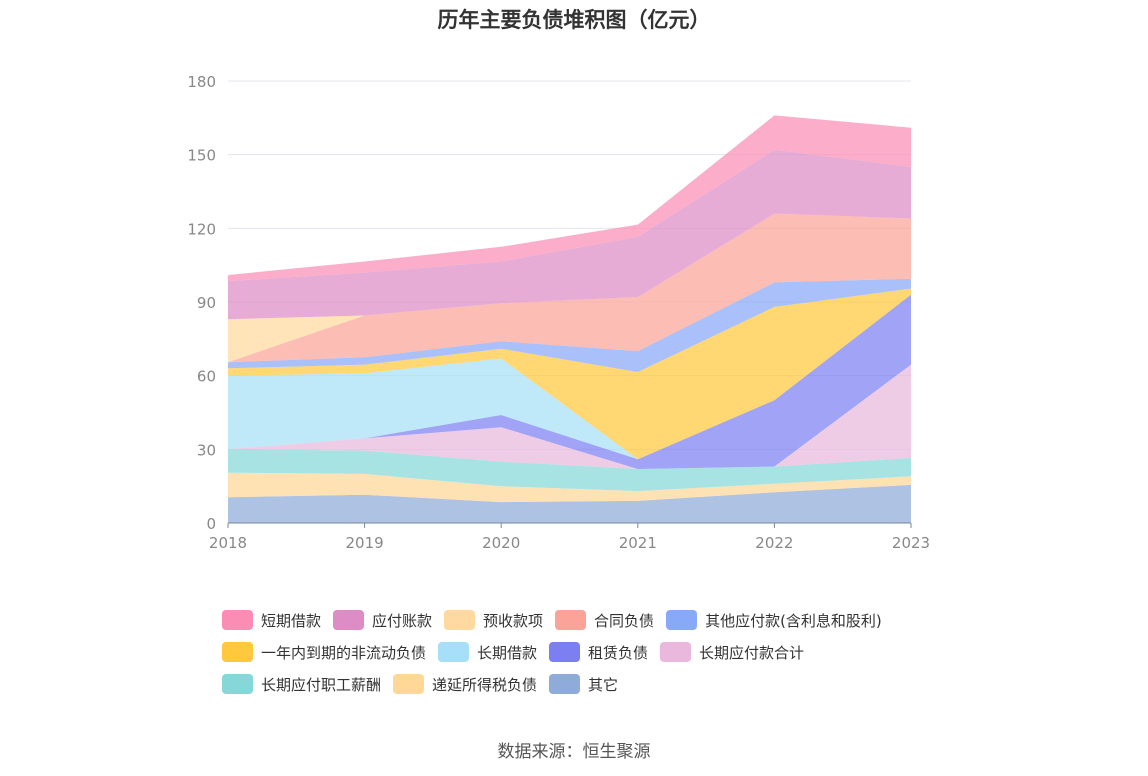  Describe the element at coordinates (206, 450) in the screenshot. I see `y-tick-label: 30` at that location.